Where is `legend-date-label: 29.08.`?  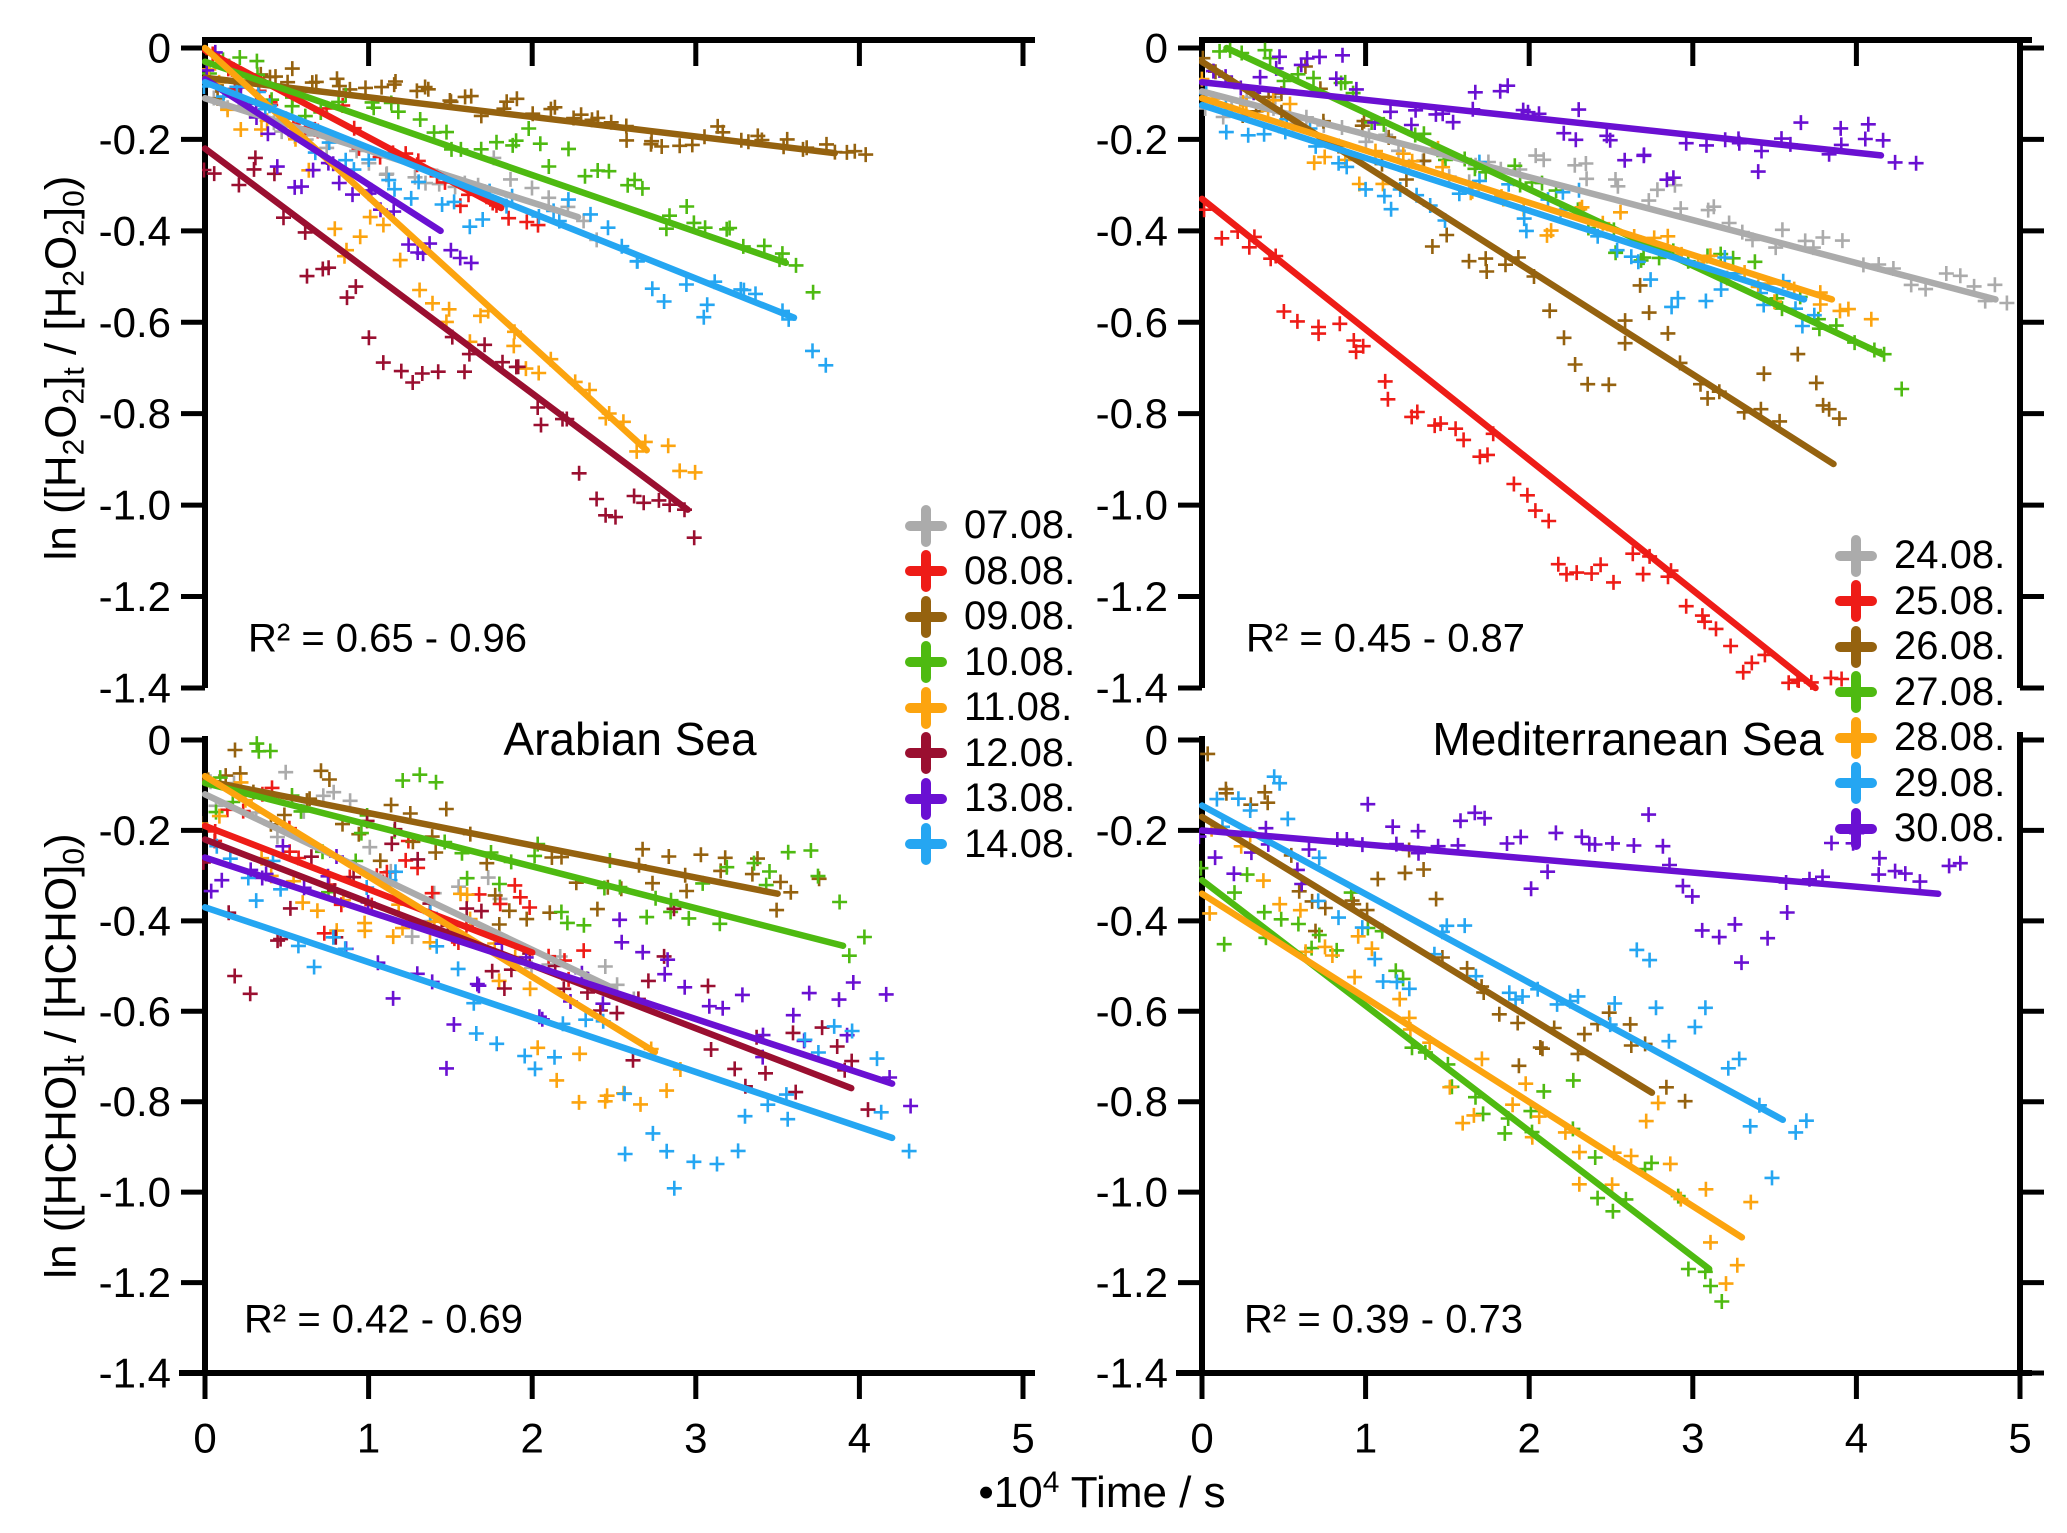 legend-date-label: 29.08. is located at coordinates (1950, 782).